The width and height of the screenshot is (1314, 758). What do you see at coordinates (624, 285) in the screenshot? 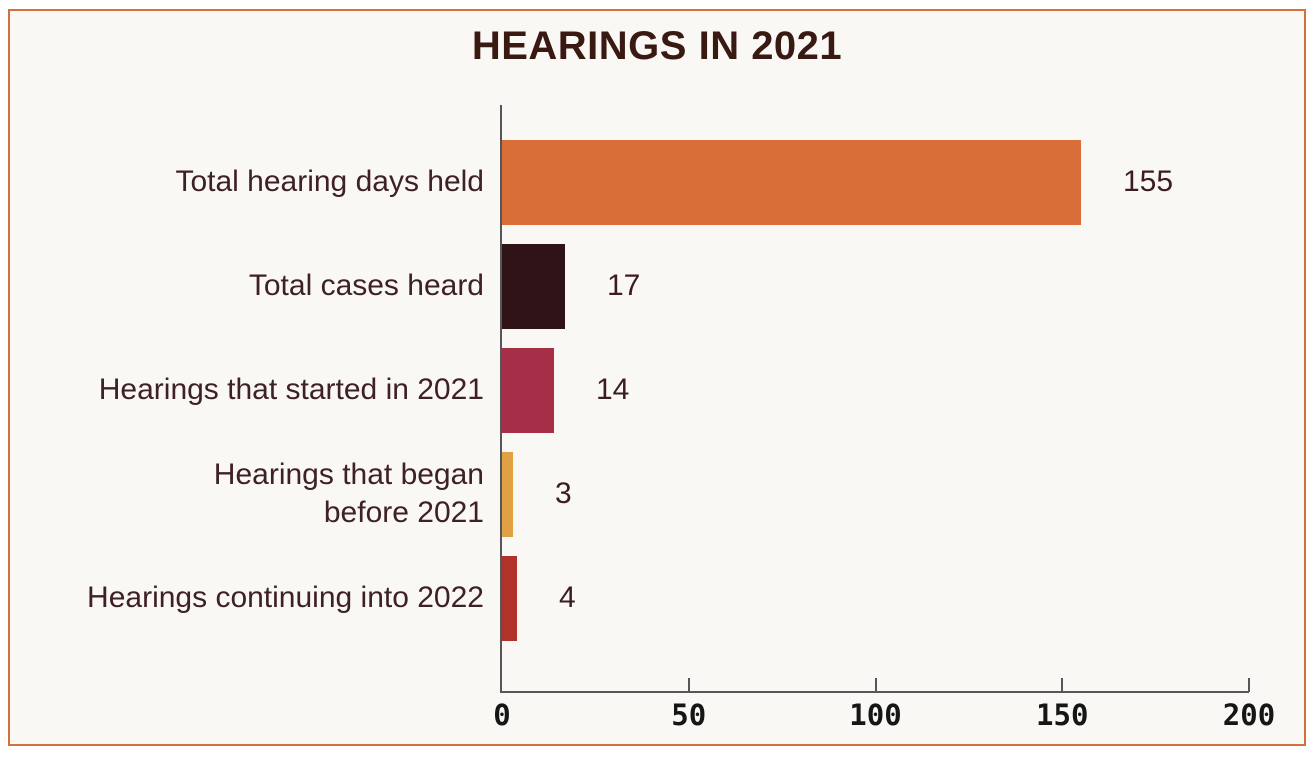
I see `value-label: 17` at bounding box center [624, 285].